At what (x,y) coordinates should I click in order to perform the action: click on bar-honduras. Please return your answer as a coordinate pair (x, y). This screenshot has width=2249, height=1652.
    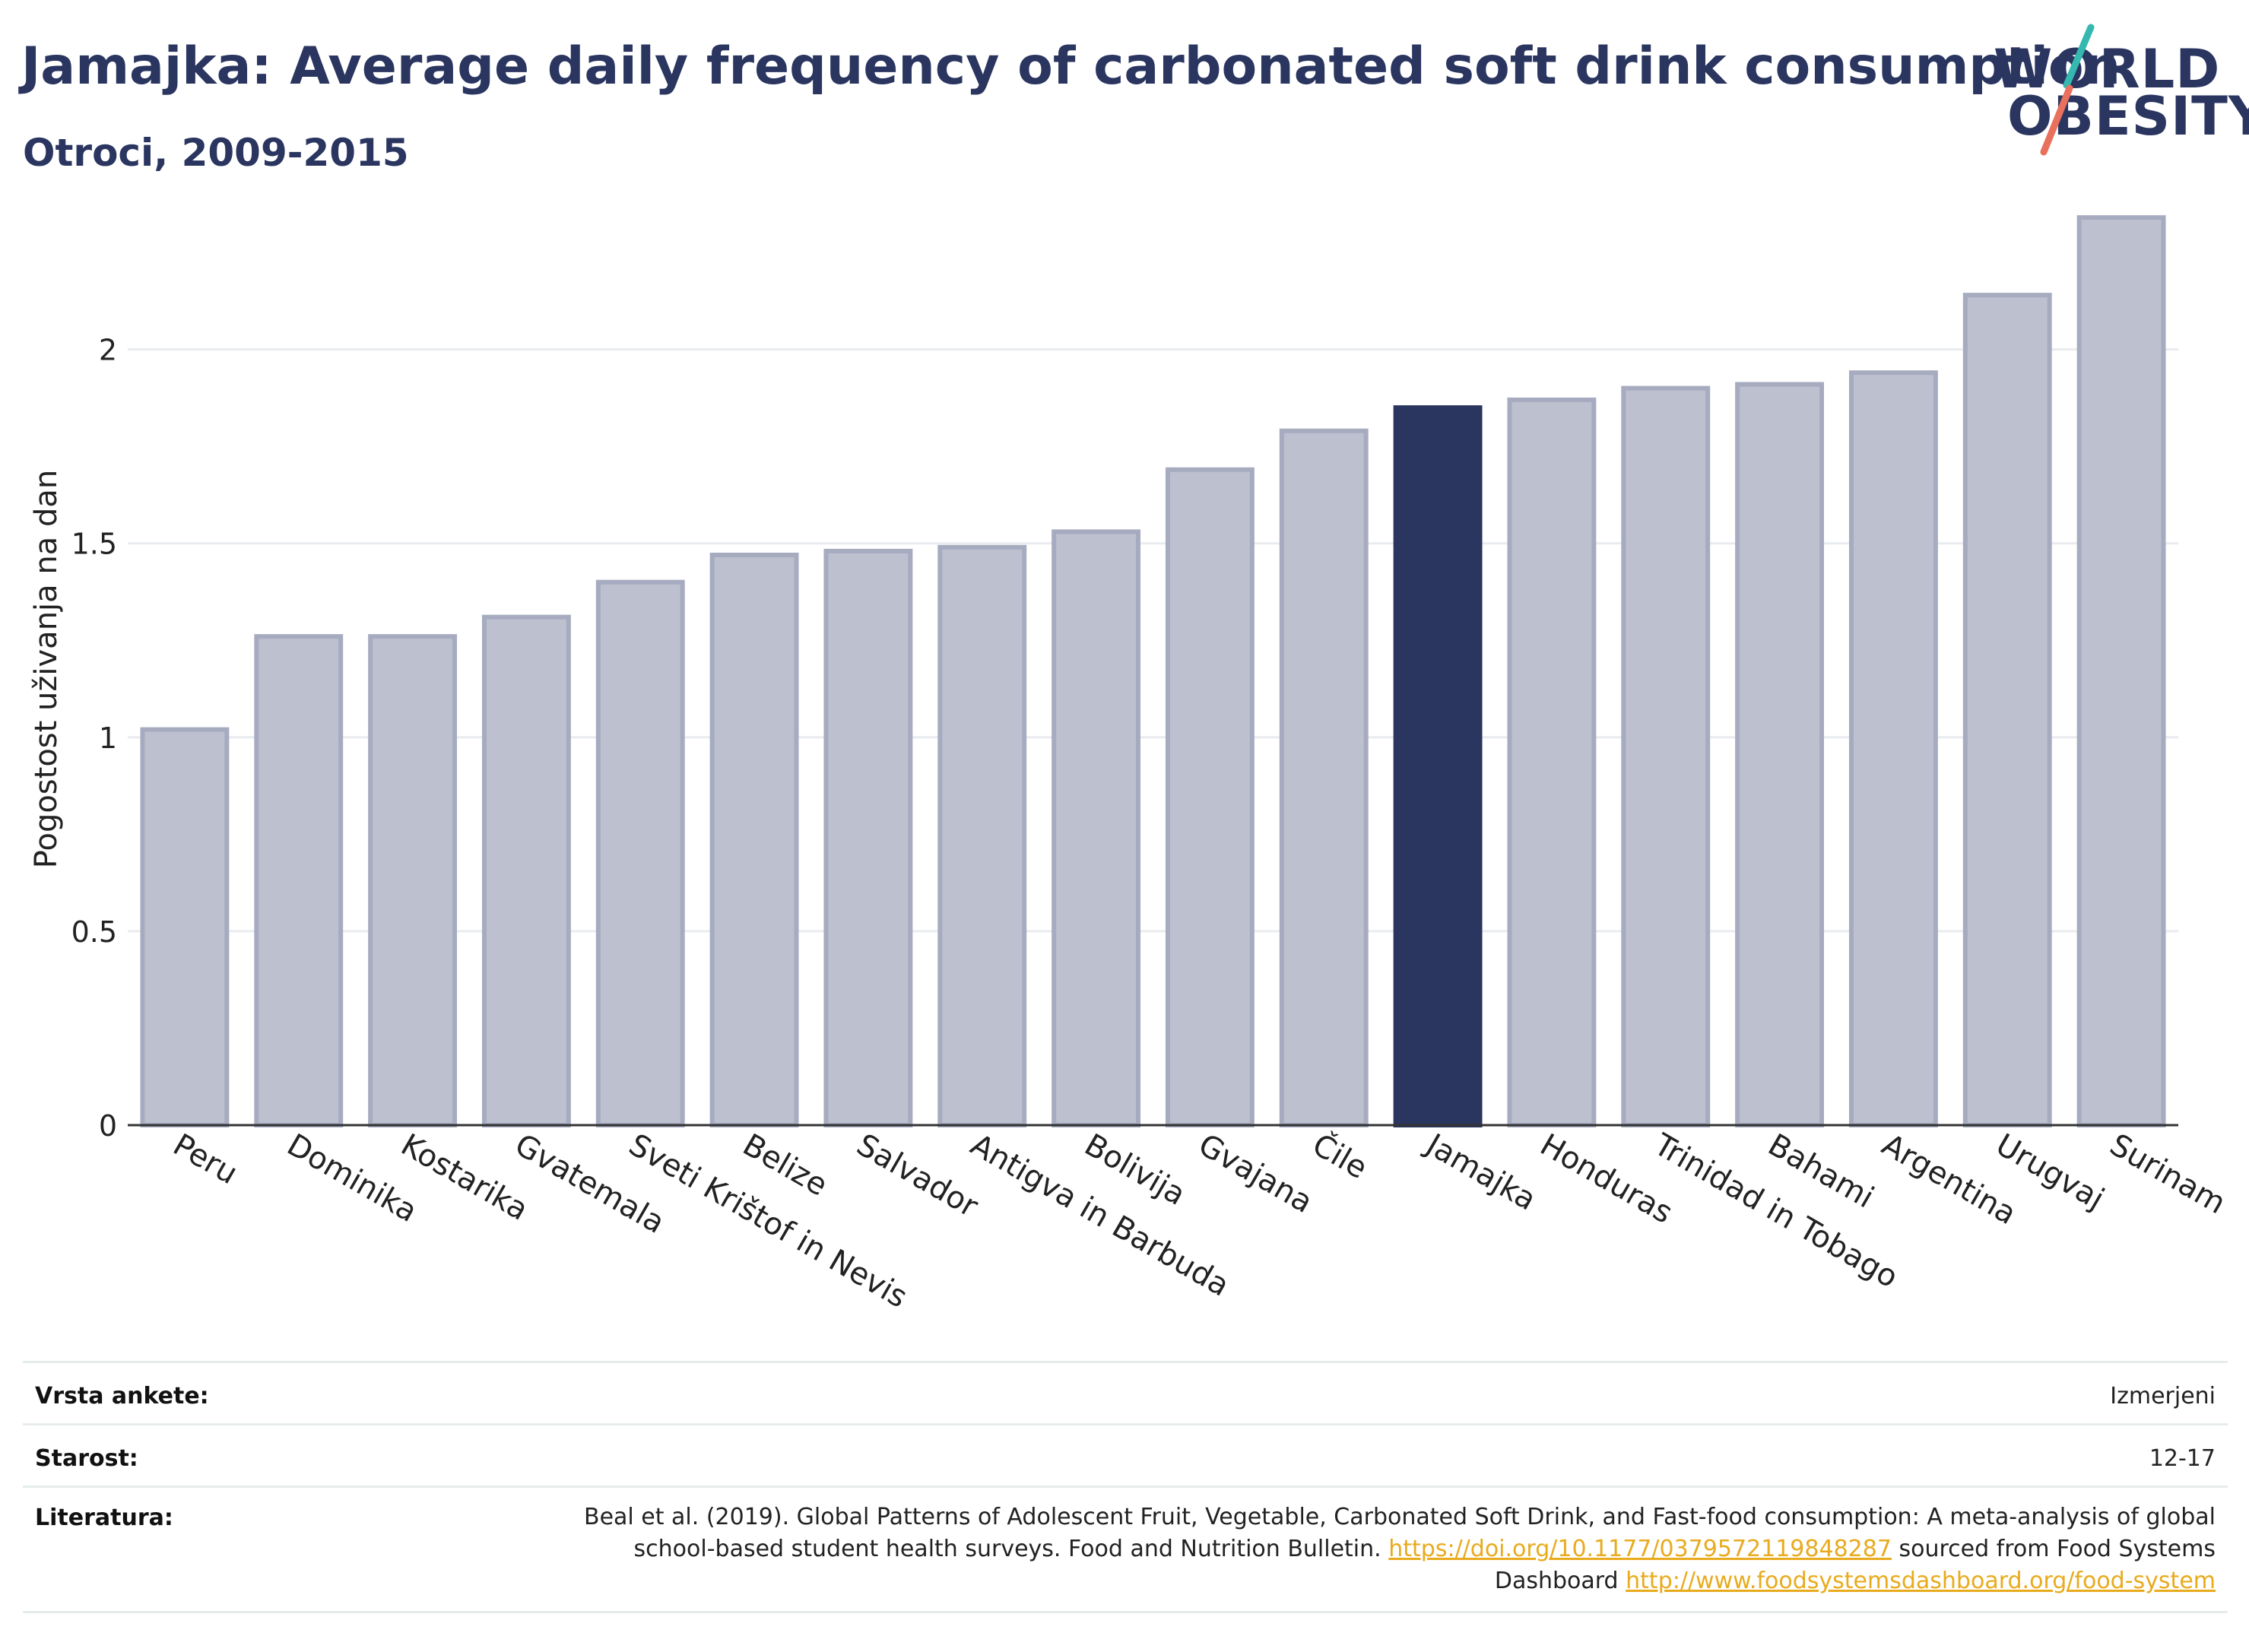
    Looking at the image, I should click on (1552, 762).